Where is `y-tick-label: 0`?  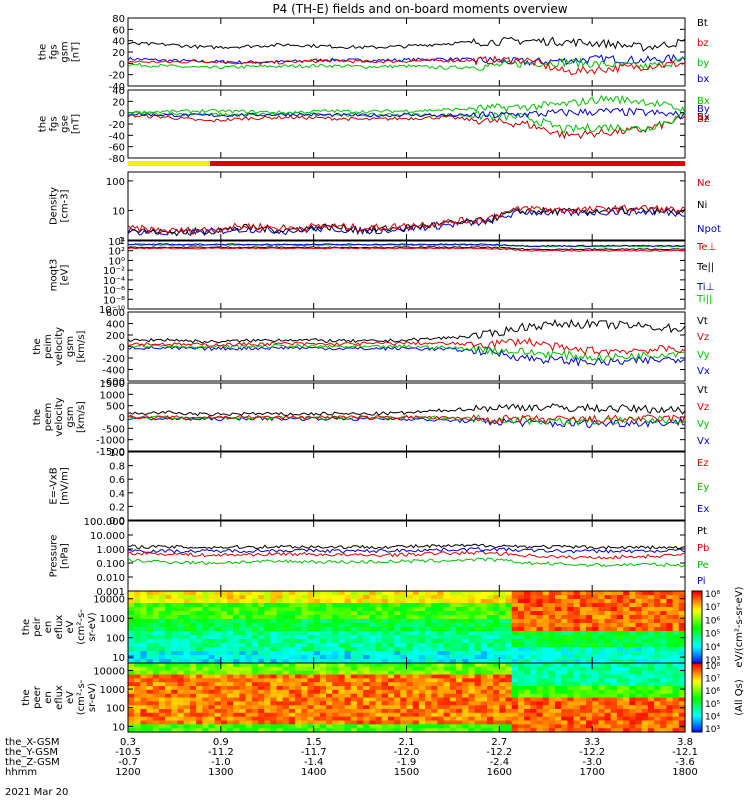 y-tick-label: 0 is located at coordinates (122, 64).